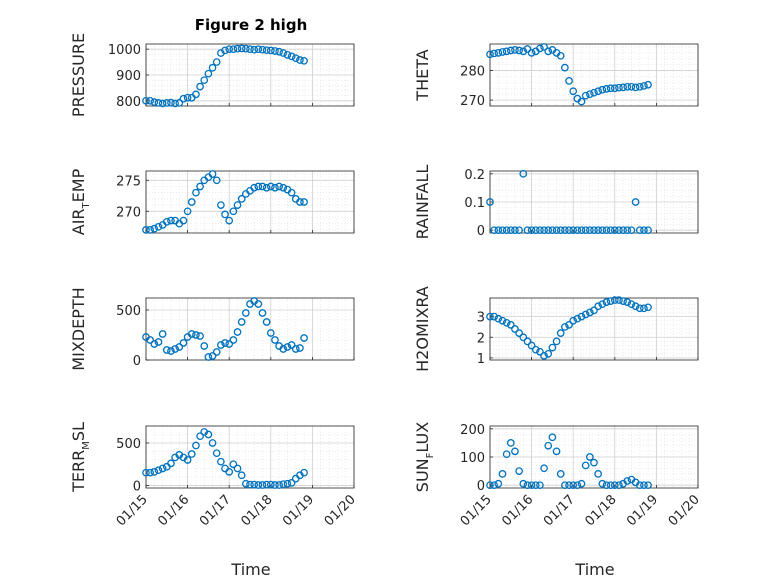  Describe the element at coordinates (124, 50) in the screenshot. I see `y-tick-label: 1000` at that location.